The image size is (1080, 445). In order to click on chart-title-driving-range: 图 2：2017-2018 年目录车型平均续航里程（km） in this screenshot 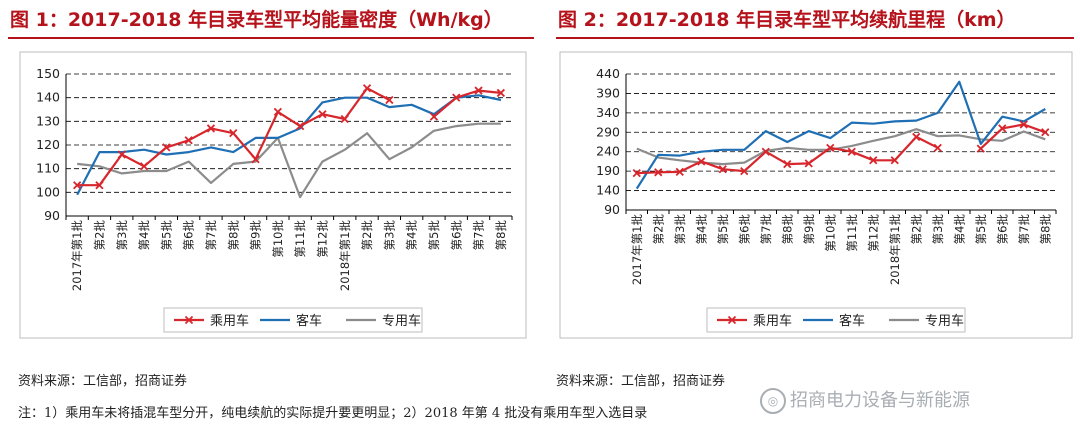, I will do `click(787, 20)`.